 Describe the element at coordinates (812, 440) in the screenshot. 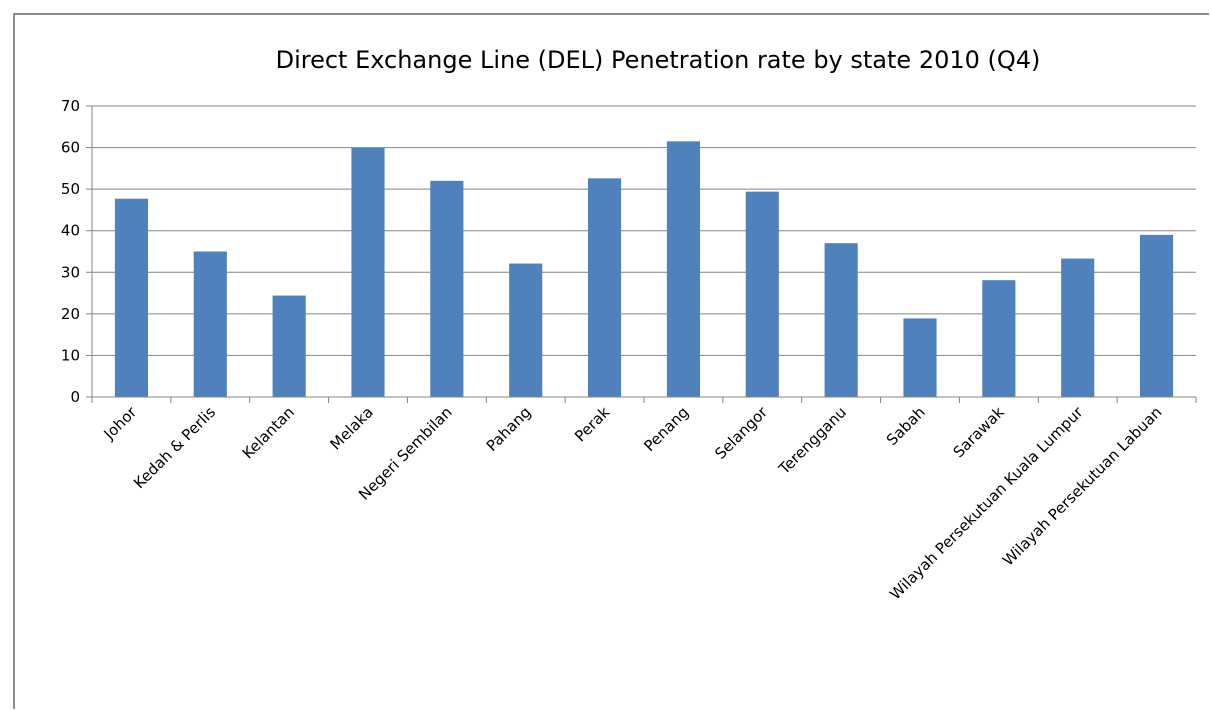

I see `x-category-label: Terengganu` at that location.